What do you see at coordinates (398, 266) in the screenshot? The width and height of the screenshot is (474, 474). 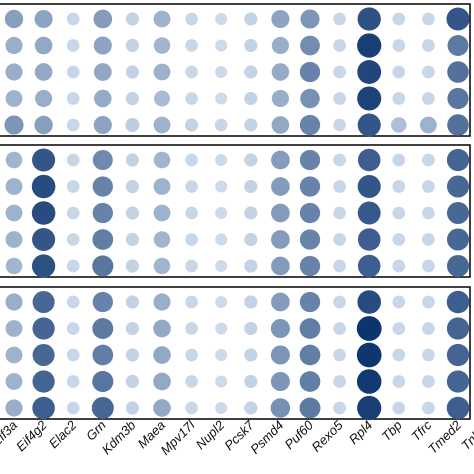 I see `dot-tbp-panel2-row5` at bounding box center [398, 266].